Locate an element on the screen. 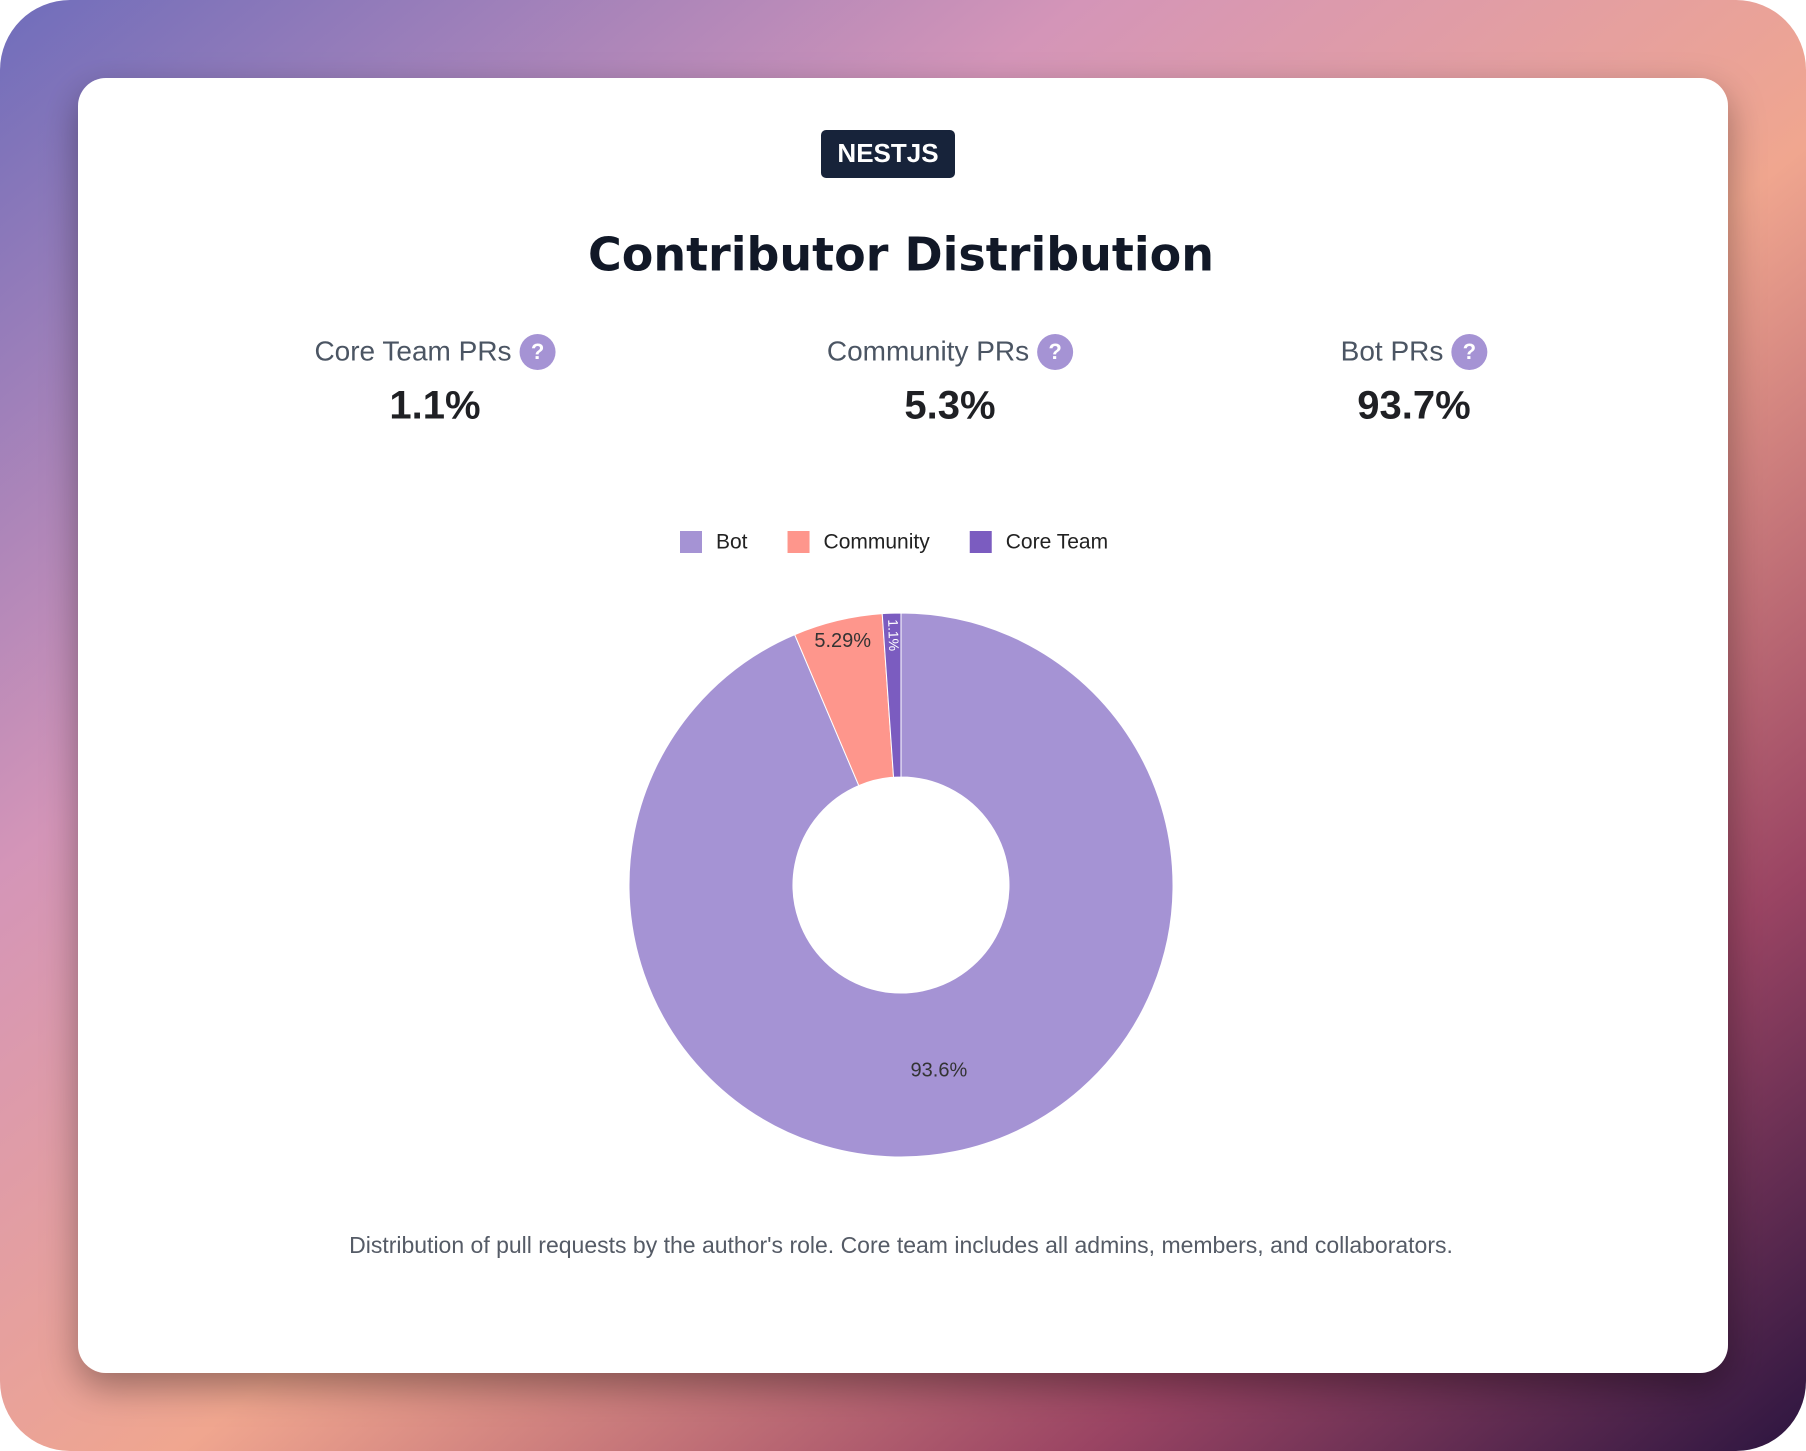 The image size is (1806, 1451). stat-label: Core Team PRs is located at coordinates (412, 350).